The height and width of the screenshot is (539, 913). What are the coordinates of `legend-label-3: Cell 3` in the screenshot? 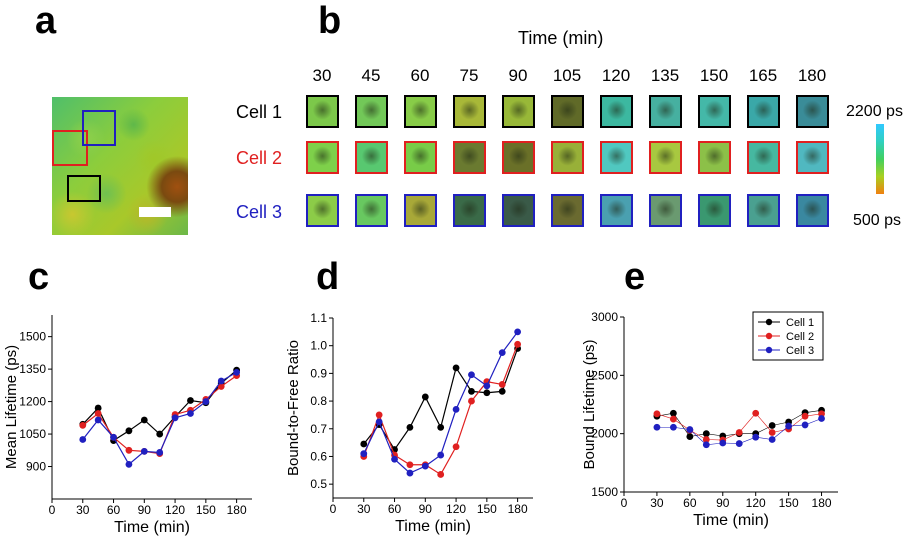 It's located at (800, 351).